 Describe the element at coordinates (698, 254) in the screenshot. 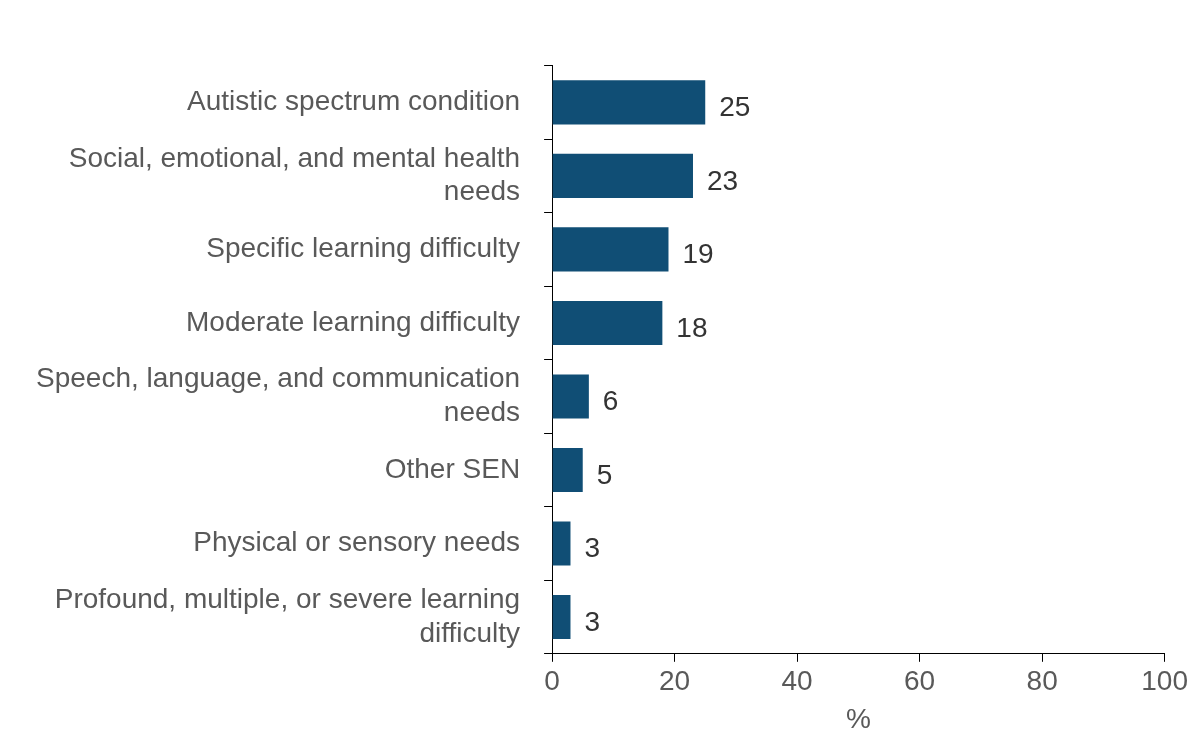

I see `data-label: 19` at that location.